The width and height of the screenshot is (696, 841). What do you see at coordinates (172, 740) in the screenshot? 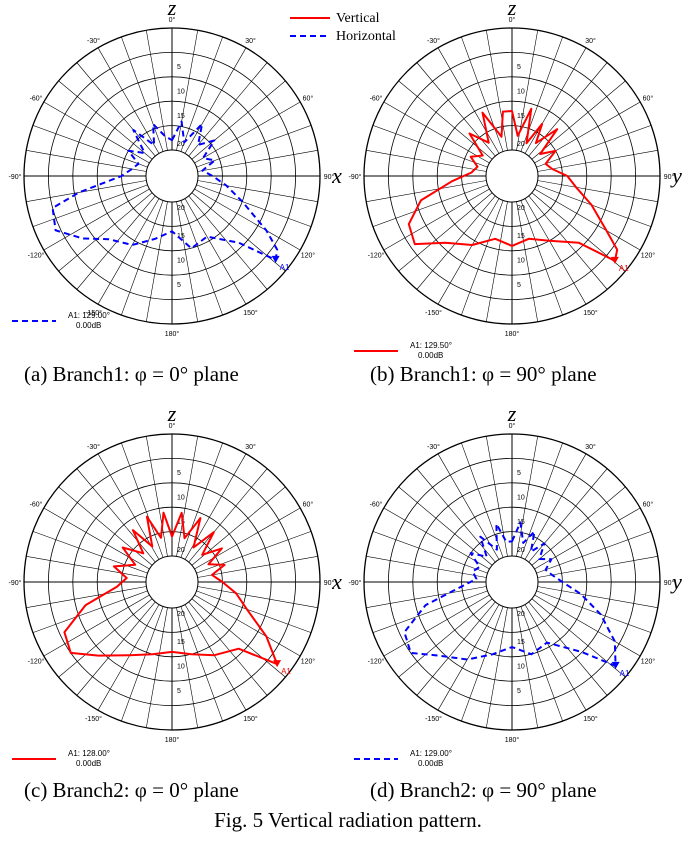
I see `angle-tick-label: 180°` at bounding box center [172, 740].